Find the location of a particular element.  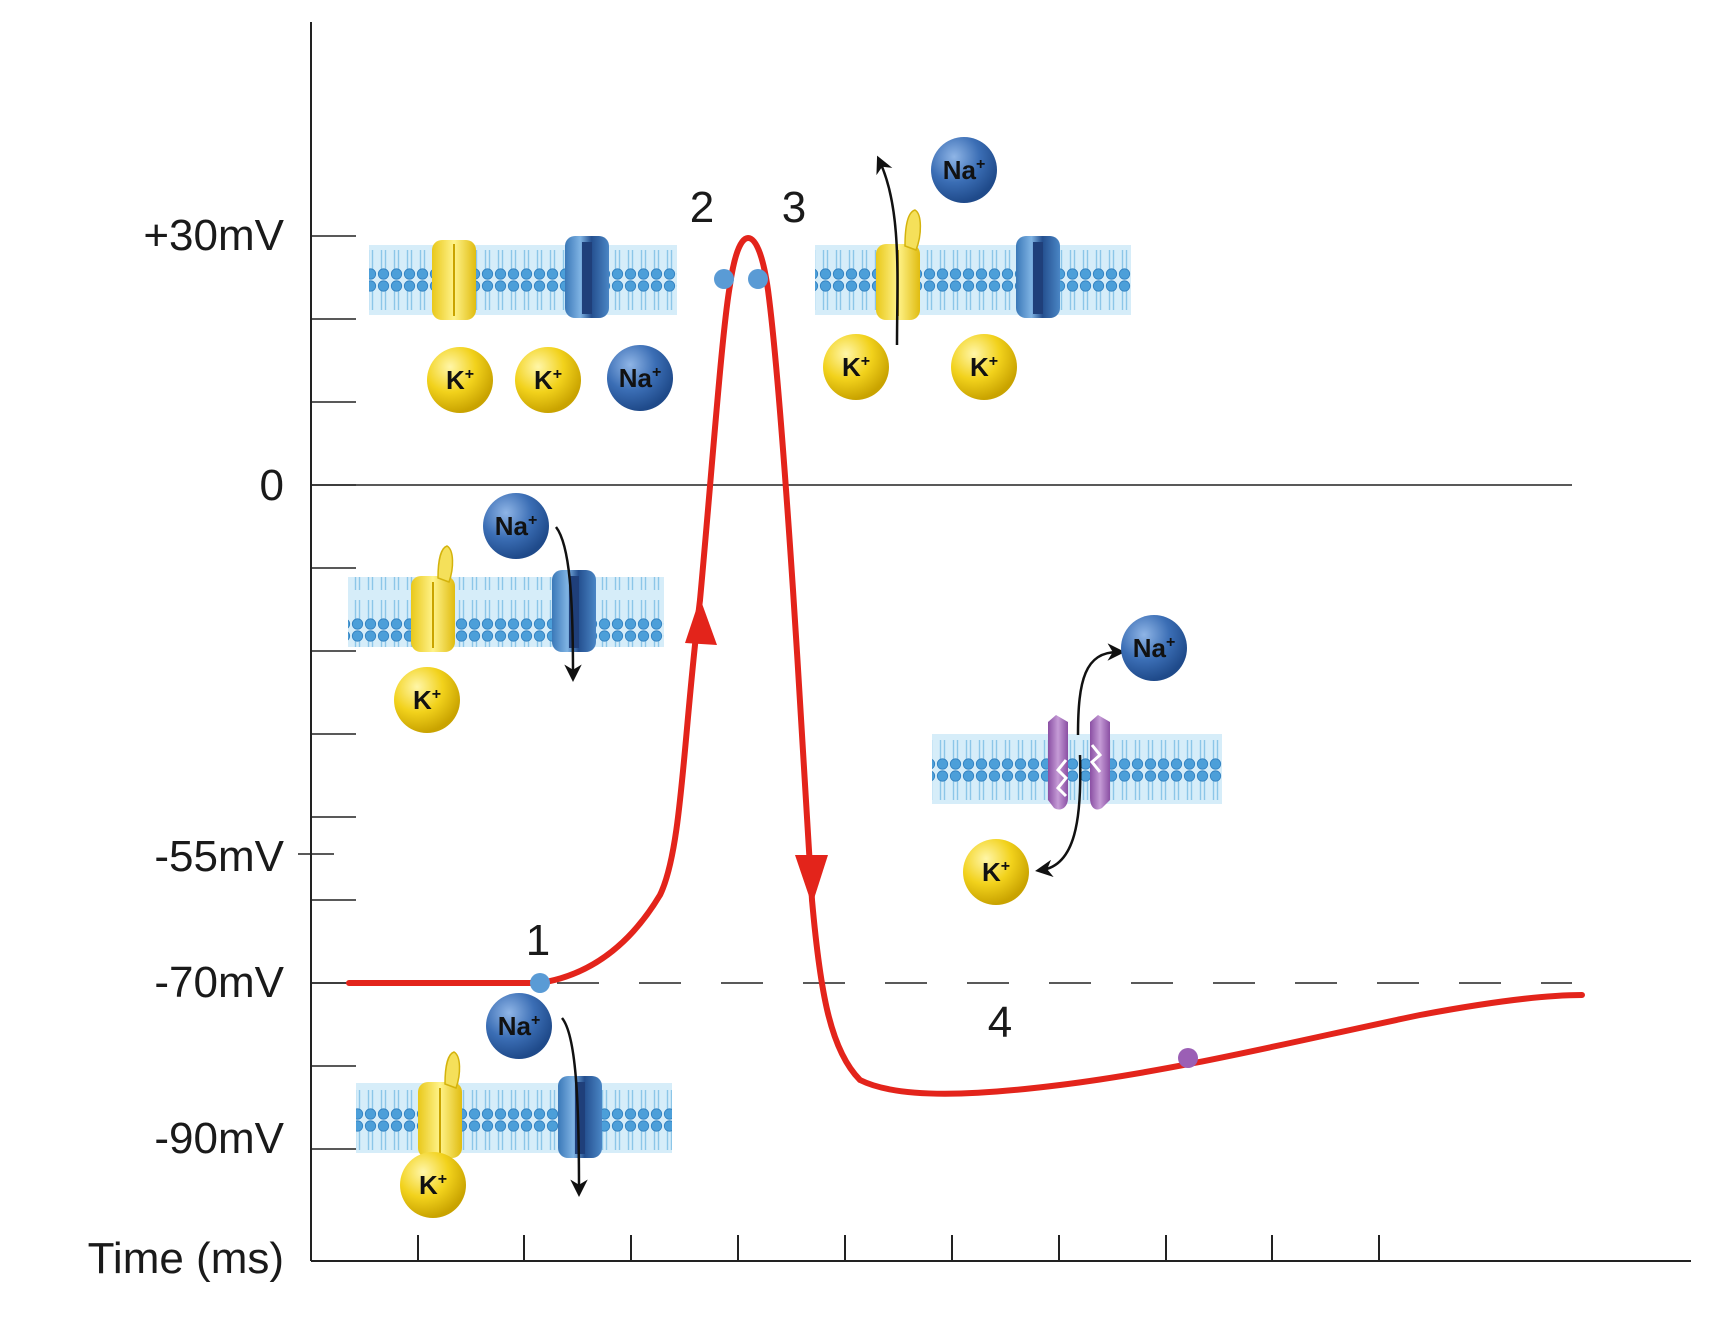

ion-na-2: Na+ is located at coordinates (964, 170).